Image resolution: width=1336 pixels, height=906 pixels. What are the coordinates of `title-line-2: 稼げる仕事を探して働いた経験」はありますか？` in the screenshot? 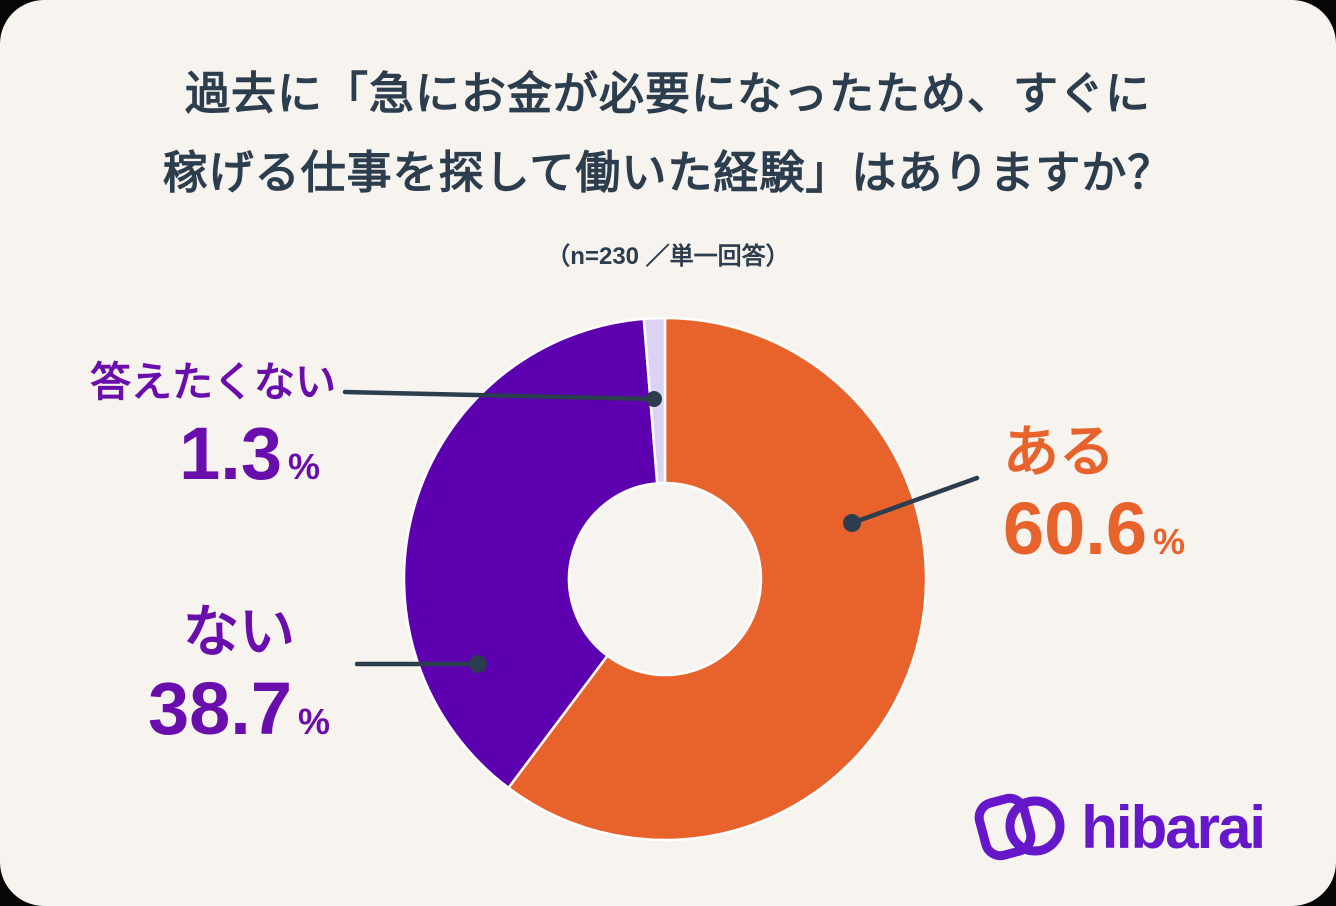 It's located at (668, 173).